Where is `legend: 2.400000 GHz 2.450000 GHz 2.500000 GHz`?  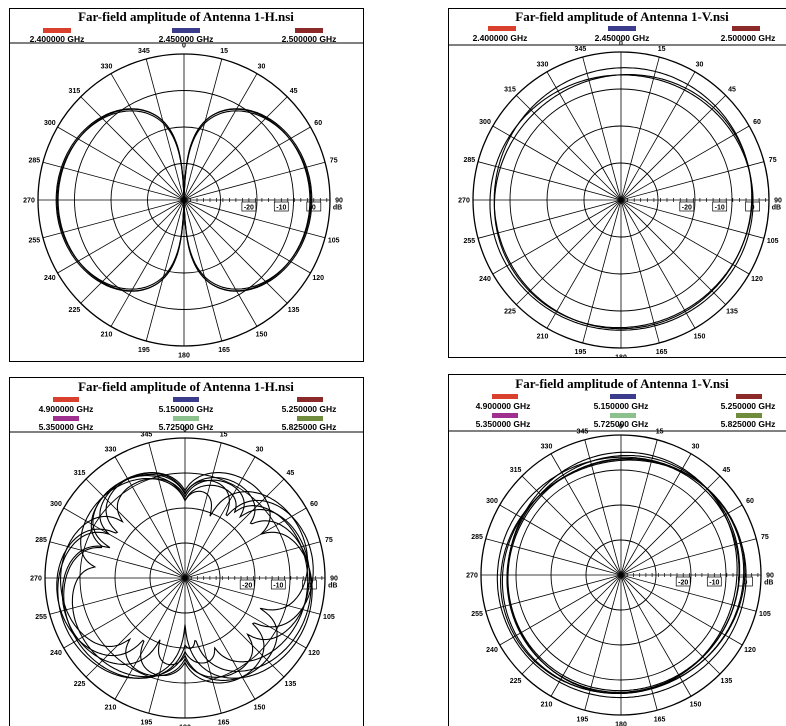 legend: 2.400000 GHz 2.450000 GHz 2.500000 GHz is located at coordinates (624, 34).